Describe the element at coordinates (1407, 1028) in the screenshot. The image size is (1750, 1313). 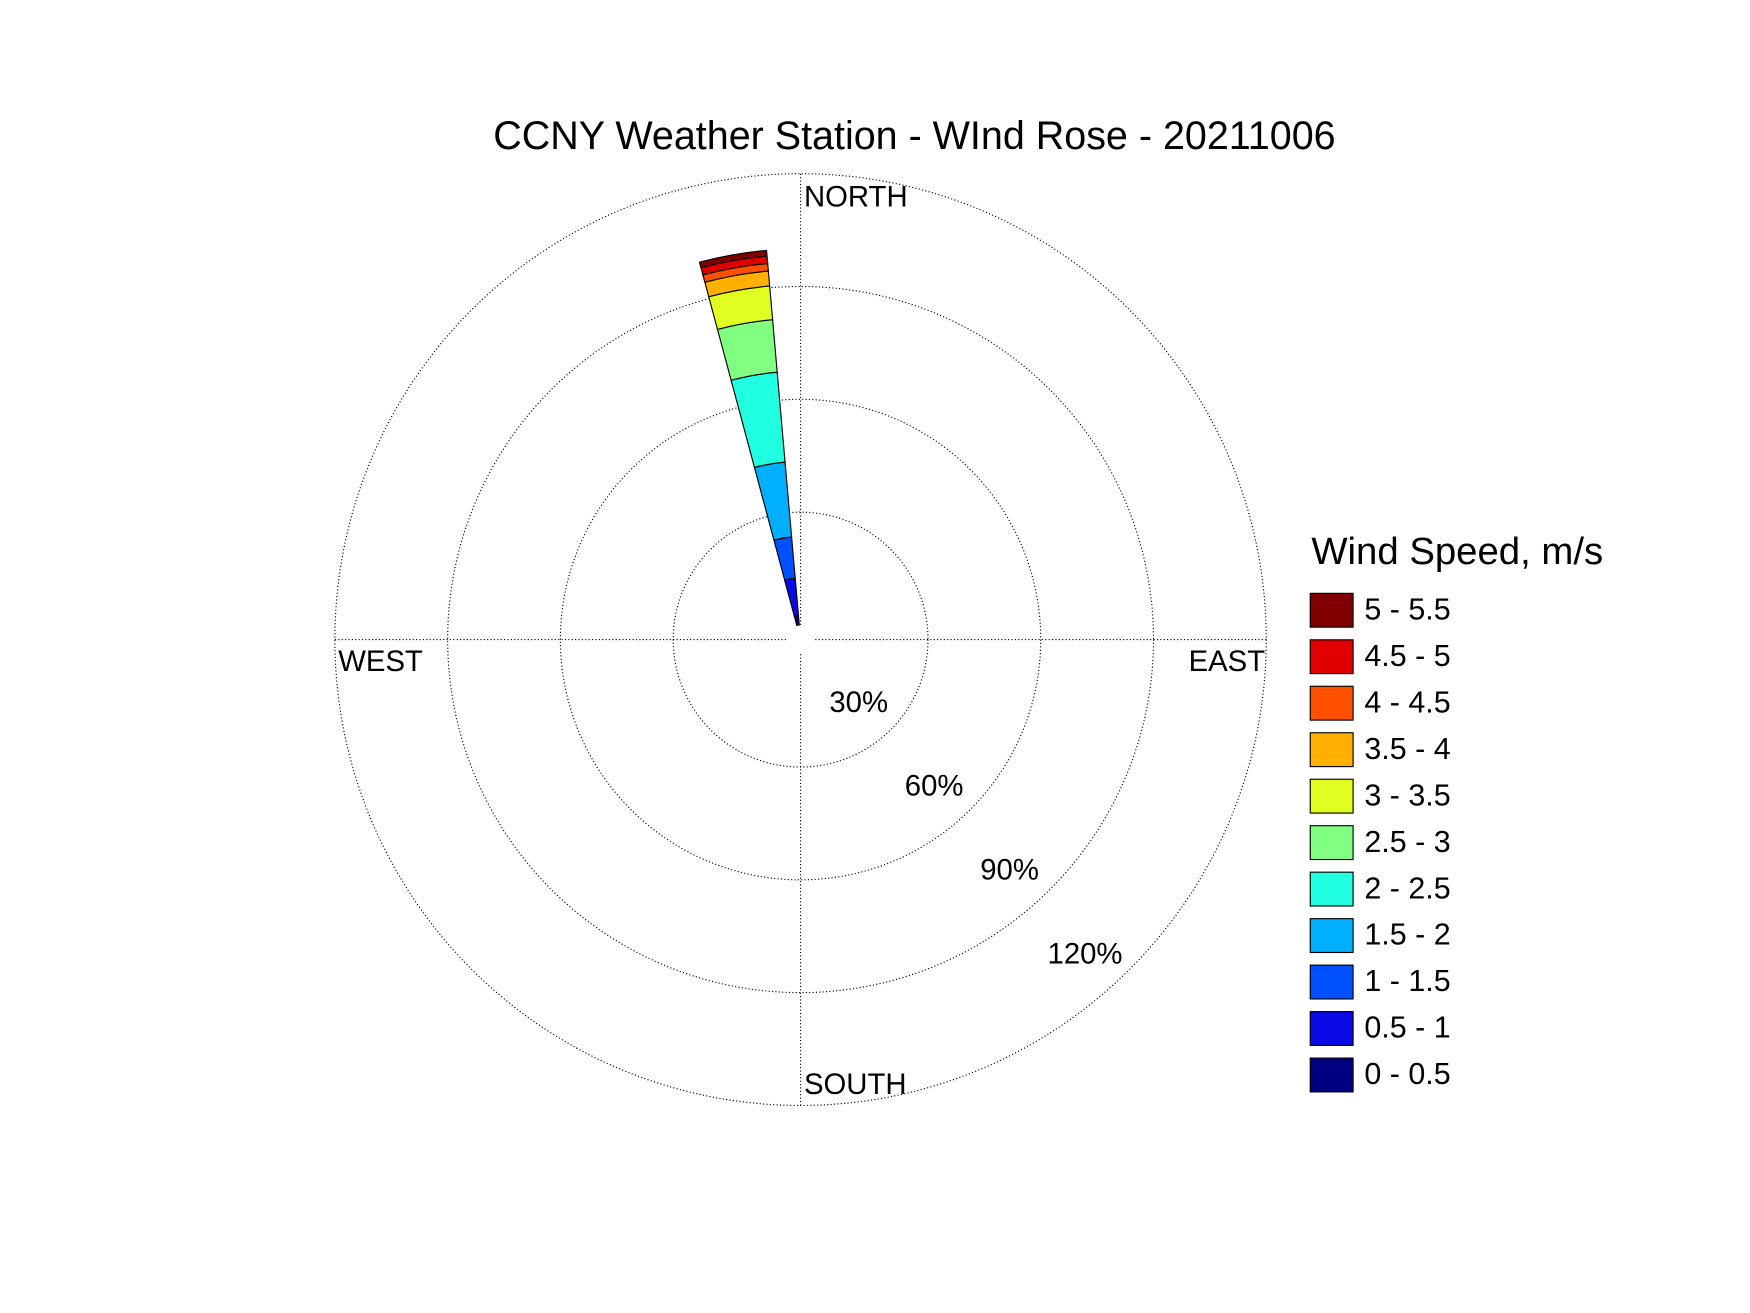
I see `legend-label: 0.5 - 1` at that location.